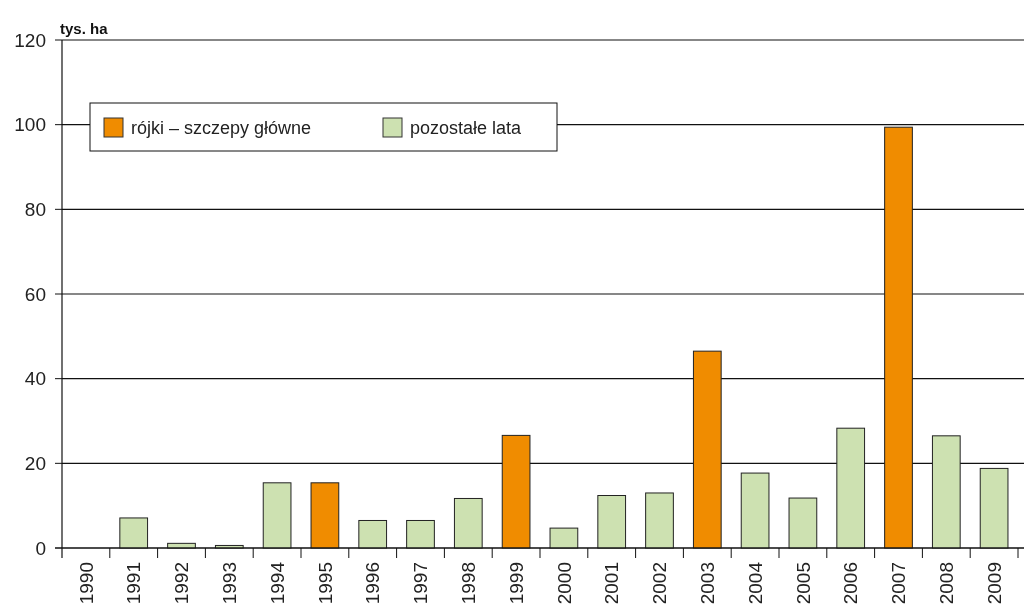 The image size is (1024, 609). What do you see at coordinates (221, 128) in the screenshot?
I see `legend-label: rójki – szczepy główne` at bounding box center [221, 128].